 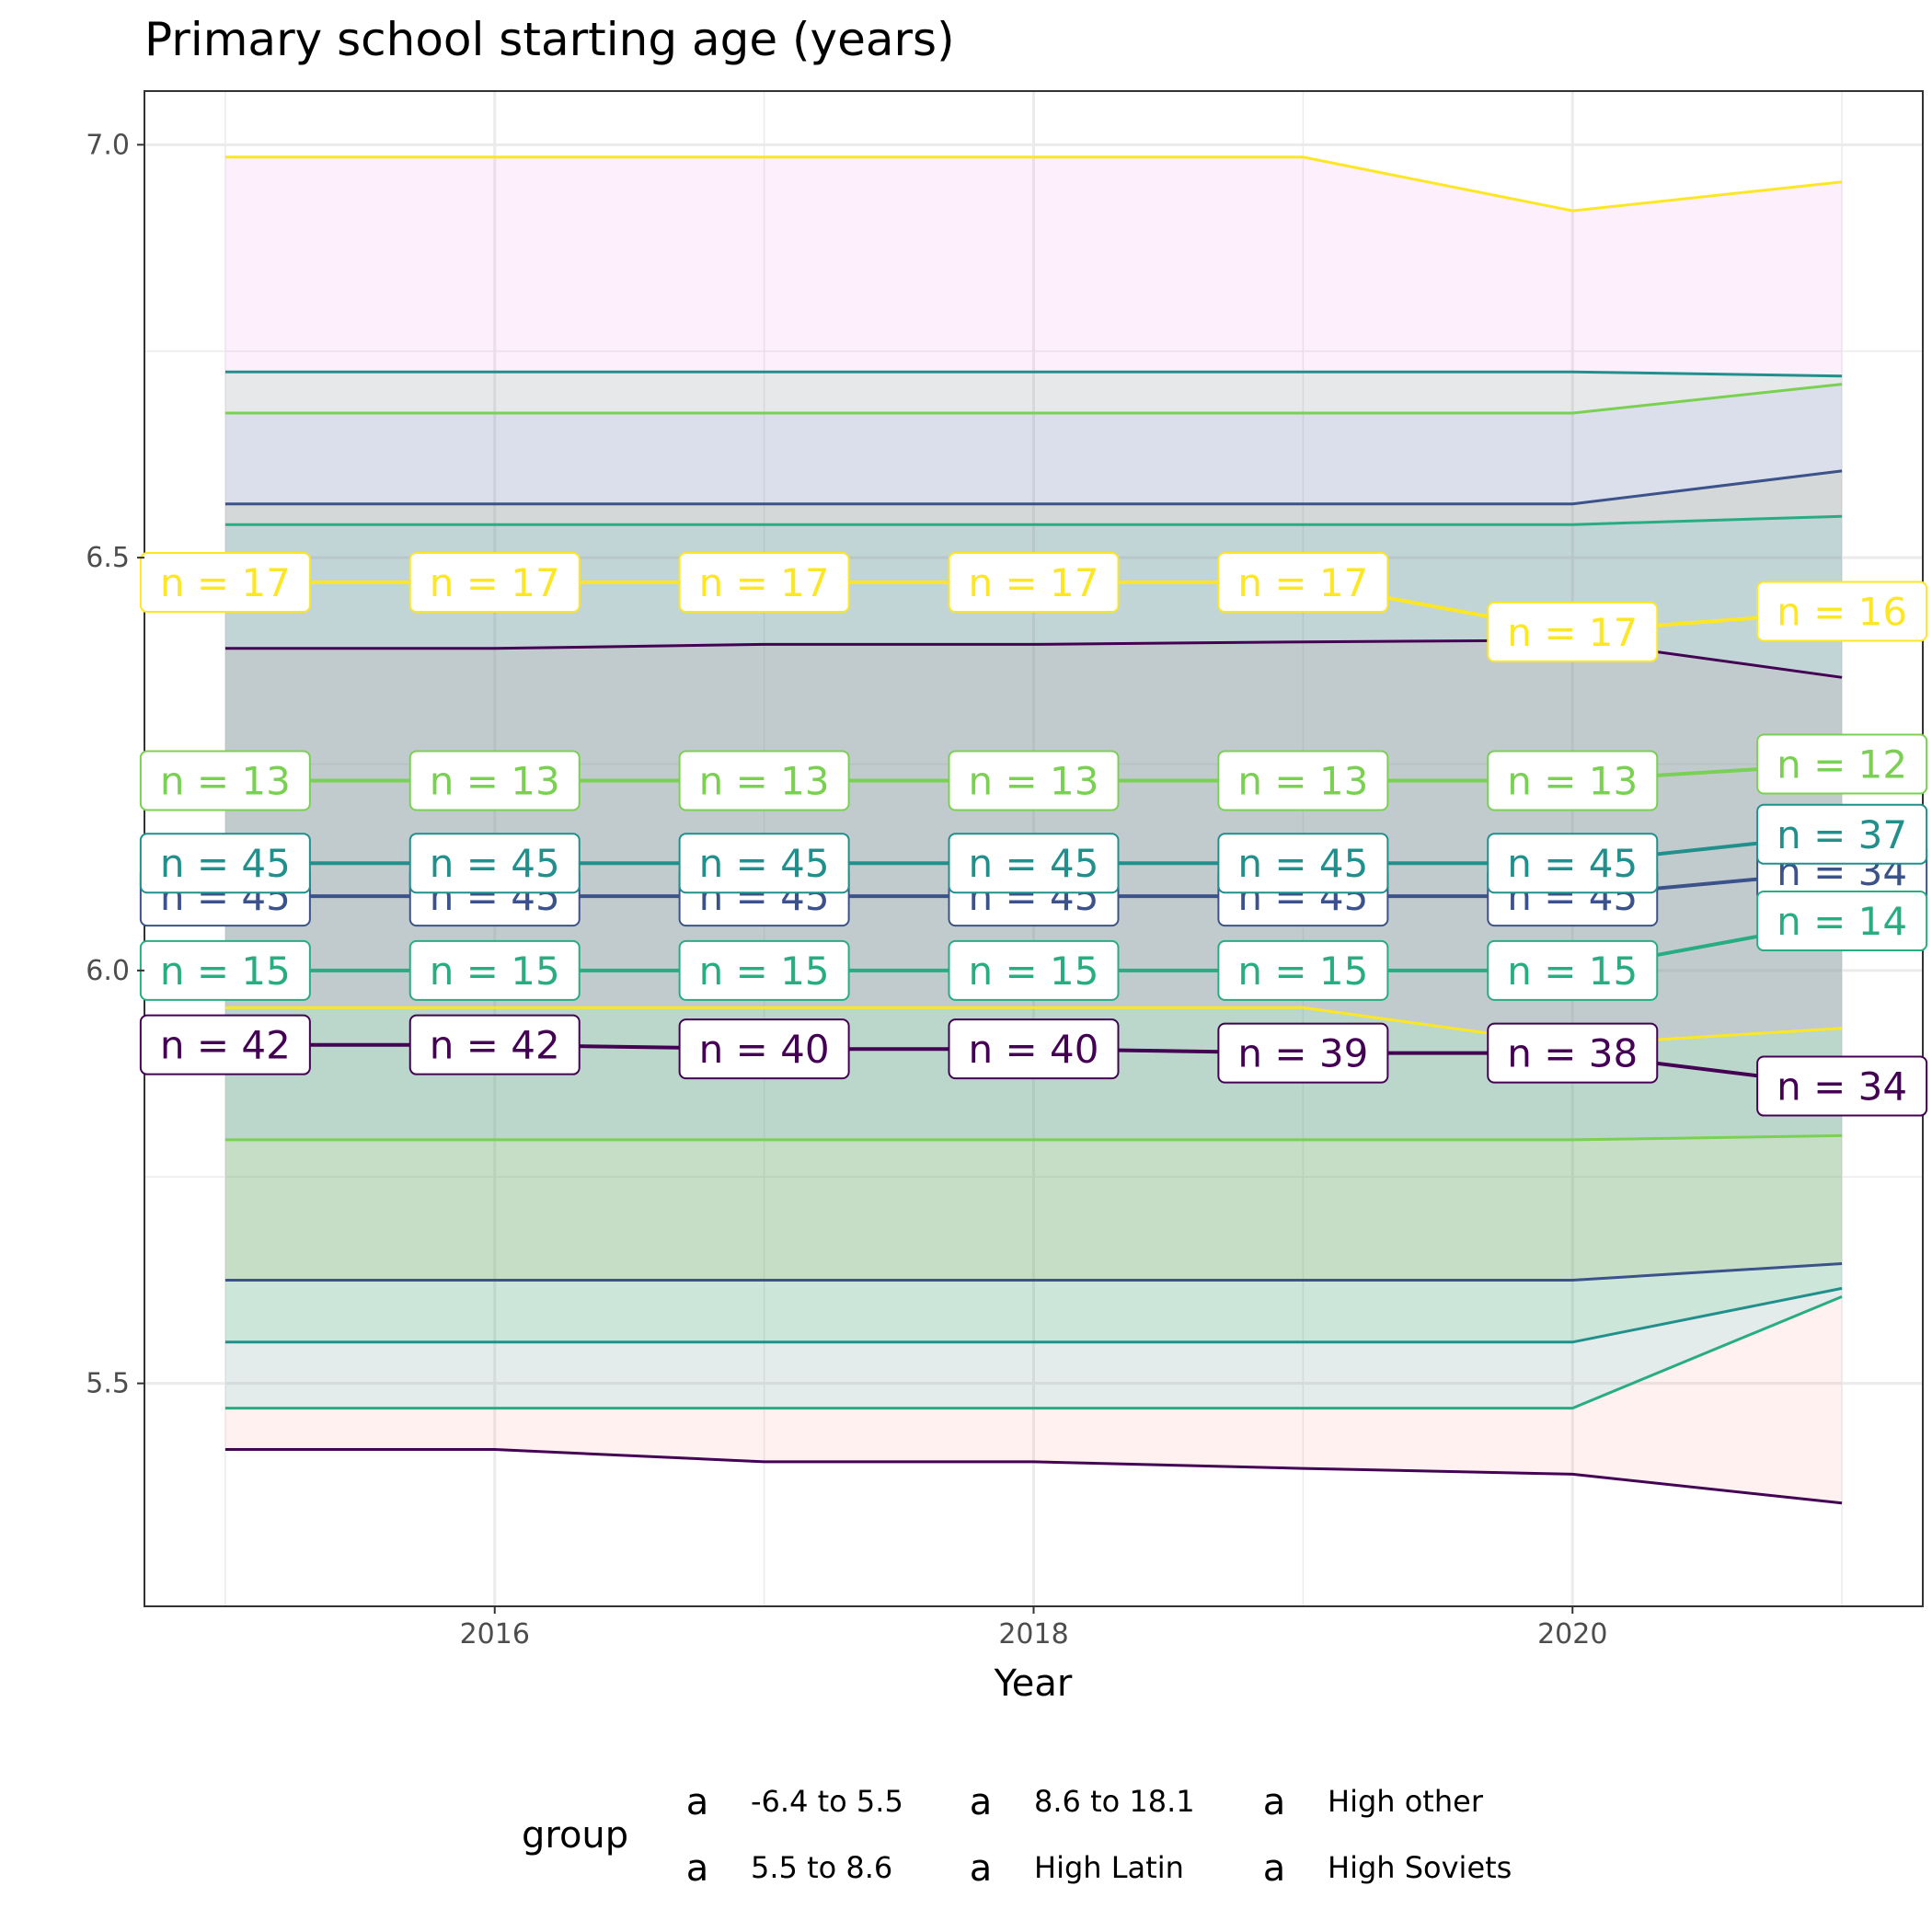 I want to click on point-label-text: n = 39, so click(x=1302, y=1053).